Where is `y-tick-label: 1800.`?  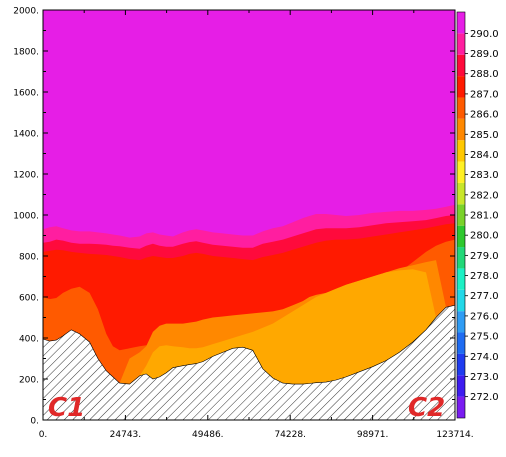
y-tick-label: 1800. is located at coordinates (26, 53).